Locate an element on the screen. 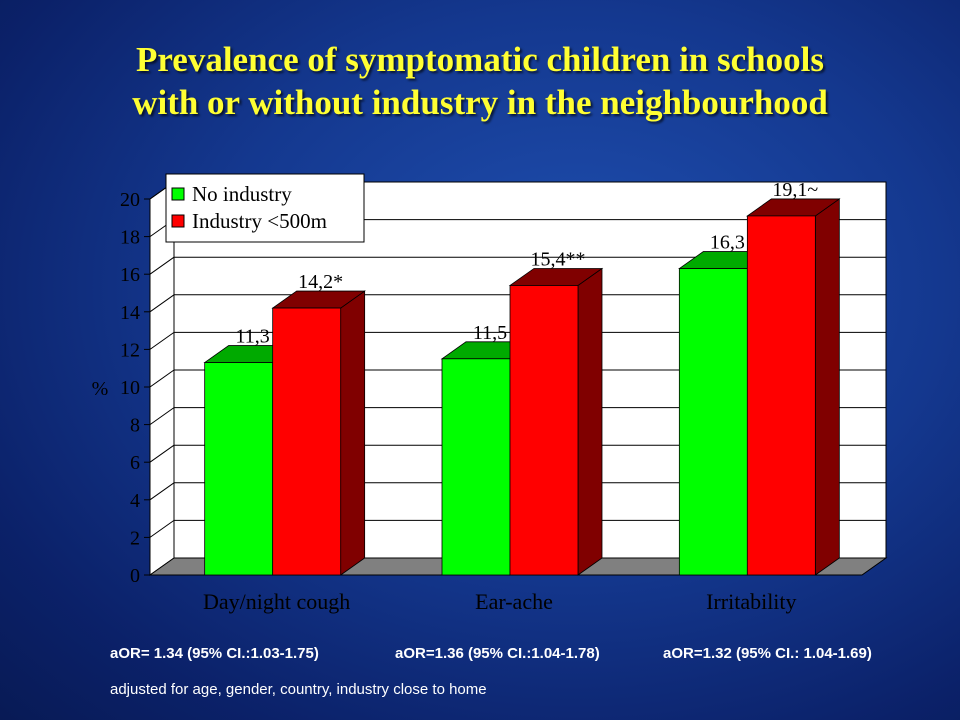  legend-label-1: Industry <500m is located at coordinates (259, 221).